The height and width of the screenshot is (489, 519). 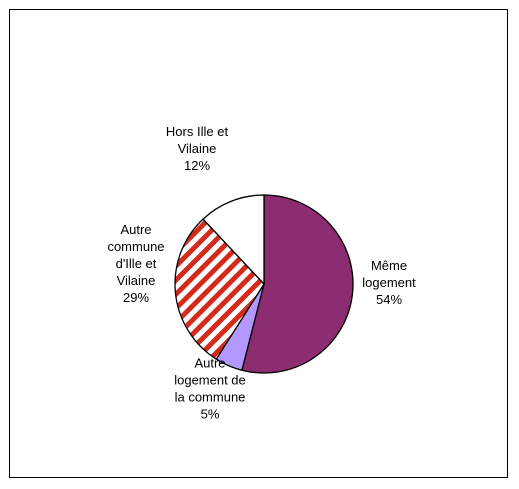 What do you see at coordinates (219, 289) in the screenshot?
I see `slice-autre-commune-ille-vilaine` at bounding box center [219, 289].